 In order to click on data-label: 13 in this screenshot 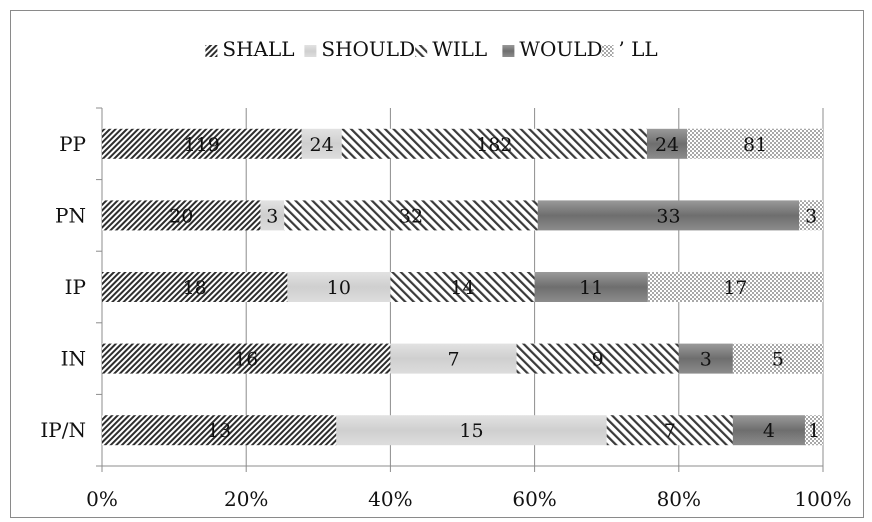, I will do `click(219, 431)`.